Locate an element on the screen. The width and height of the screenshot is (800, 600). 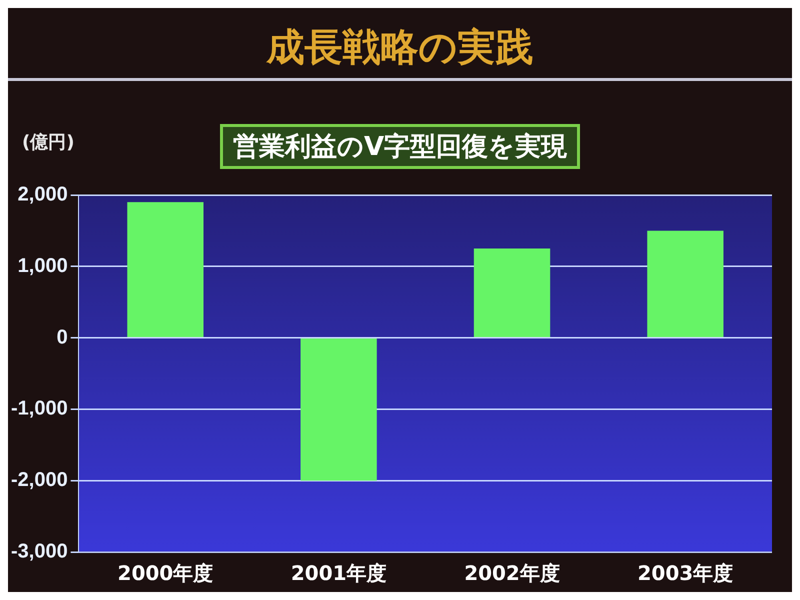
y-axis-title: (億円) is located at coordinates (48, 142).